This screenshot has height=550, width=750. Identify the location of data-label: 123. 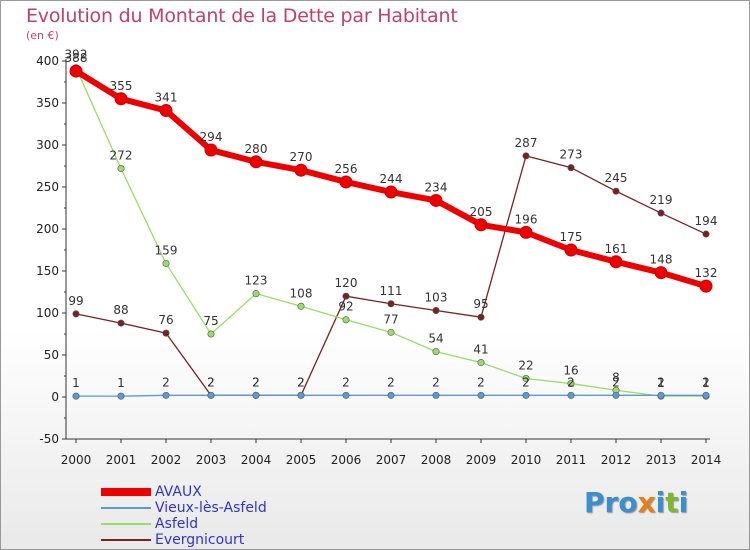
(256, 281).